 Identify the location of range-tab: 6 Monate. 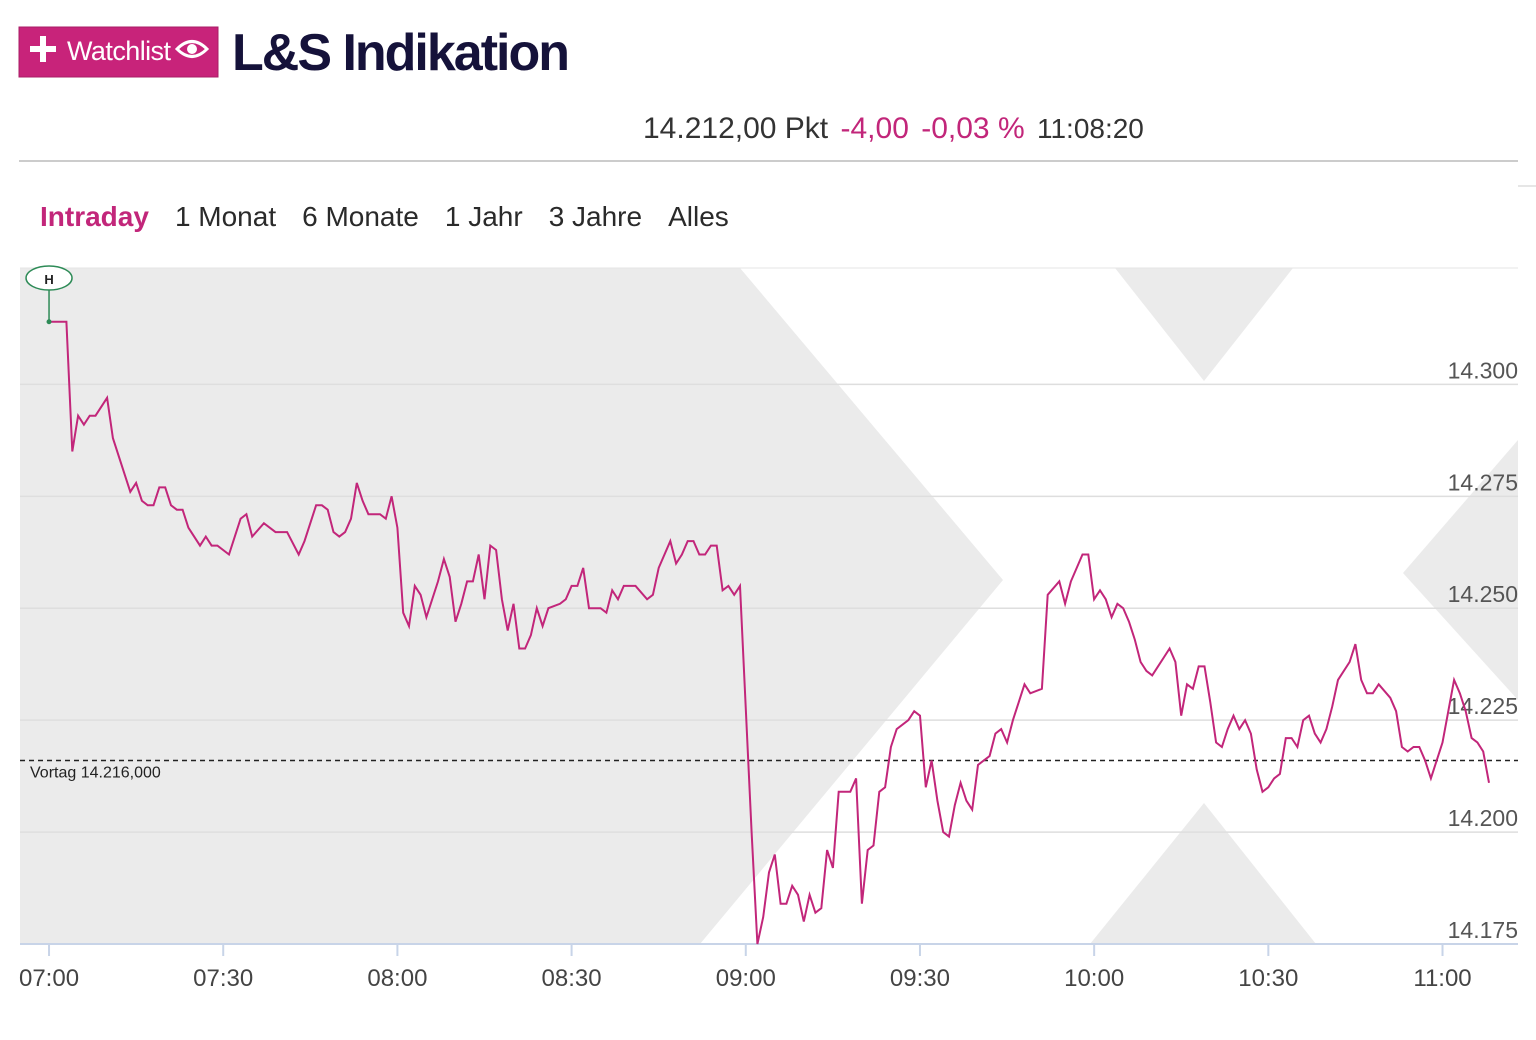
(360, 216).